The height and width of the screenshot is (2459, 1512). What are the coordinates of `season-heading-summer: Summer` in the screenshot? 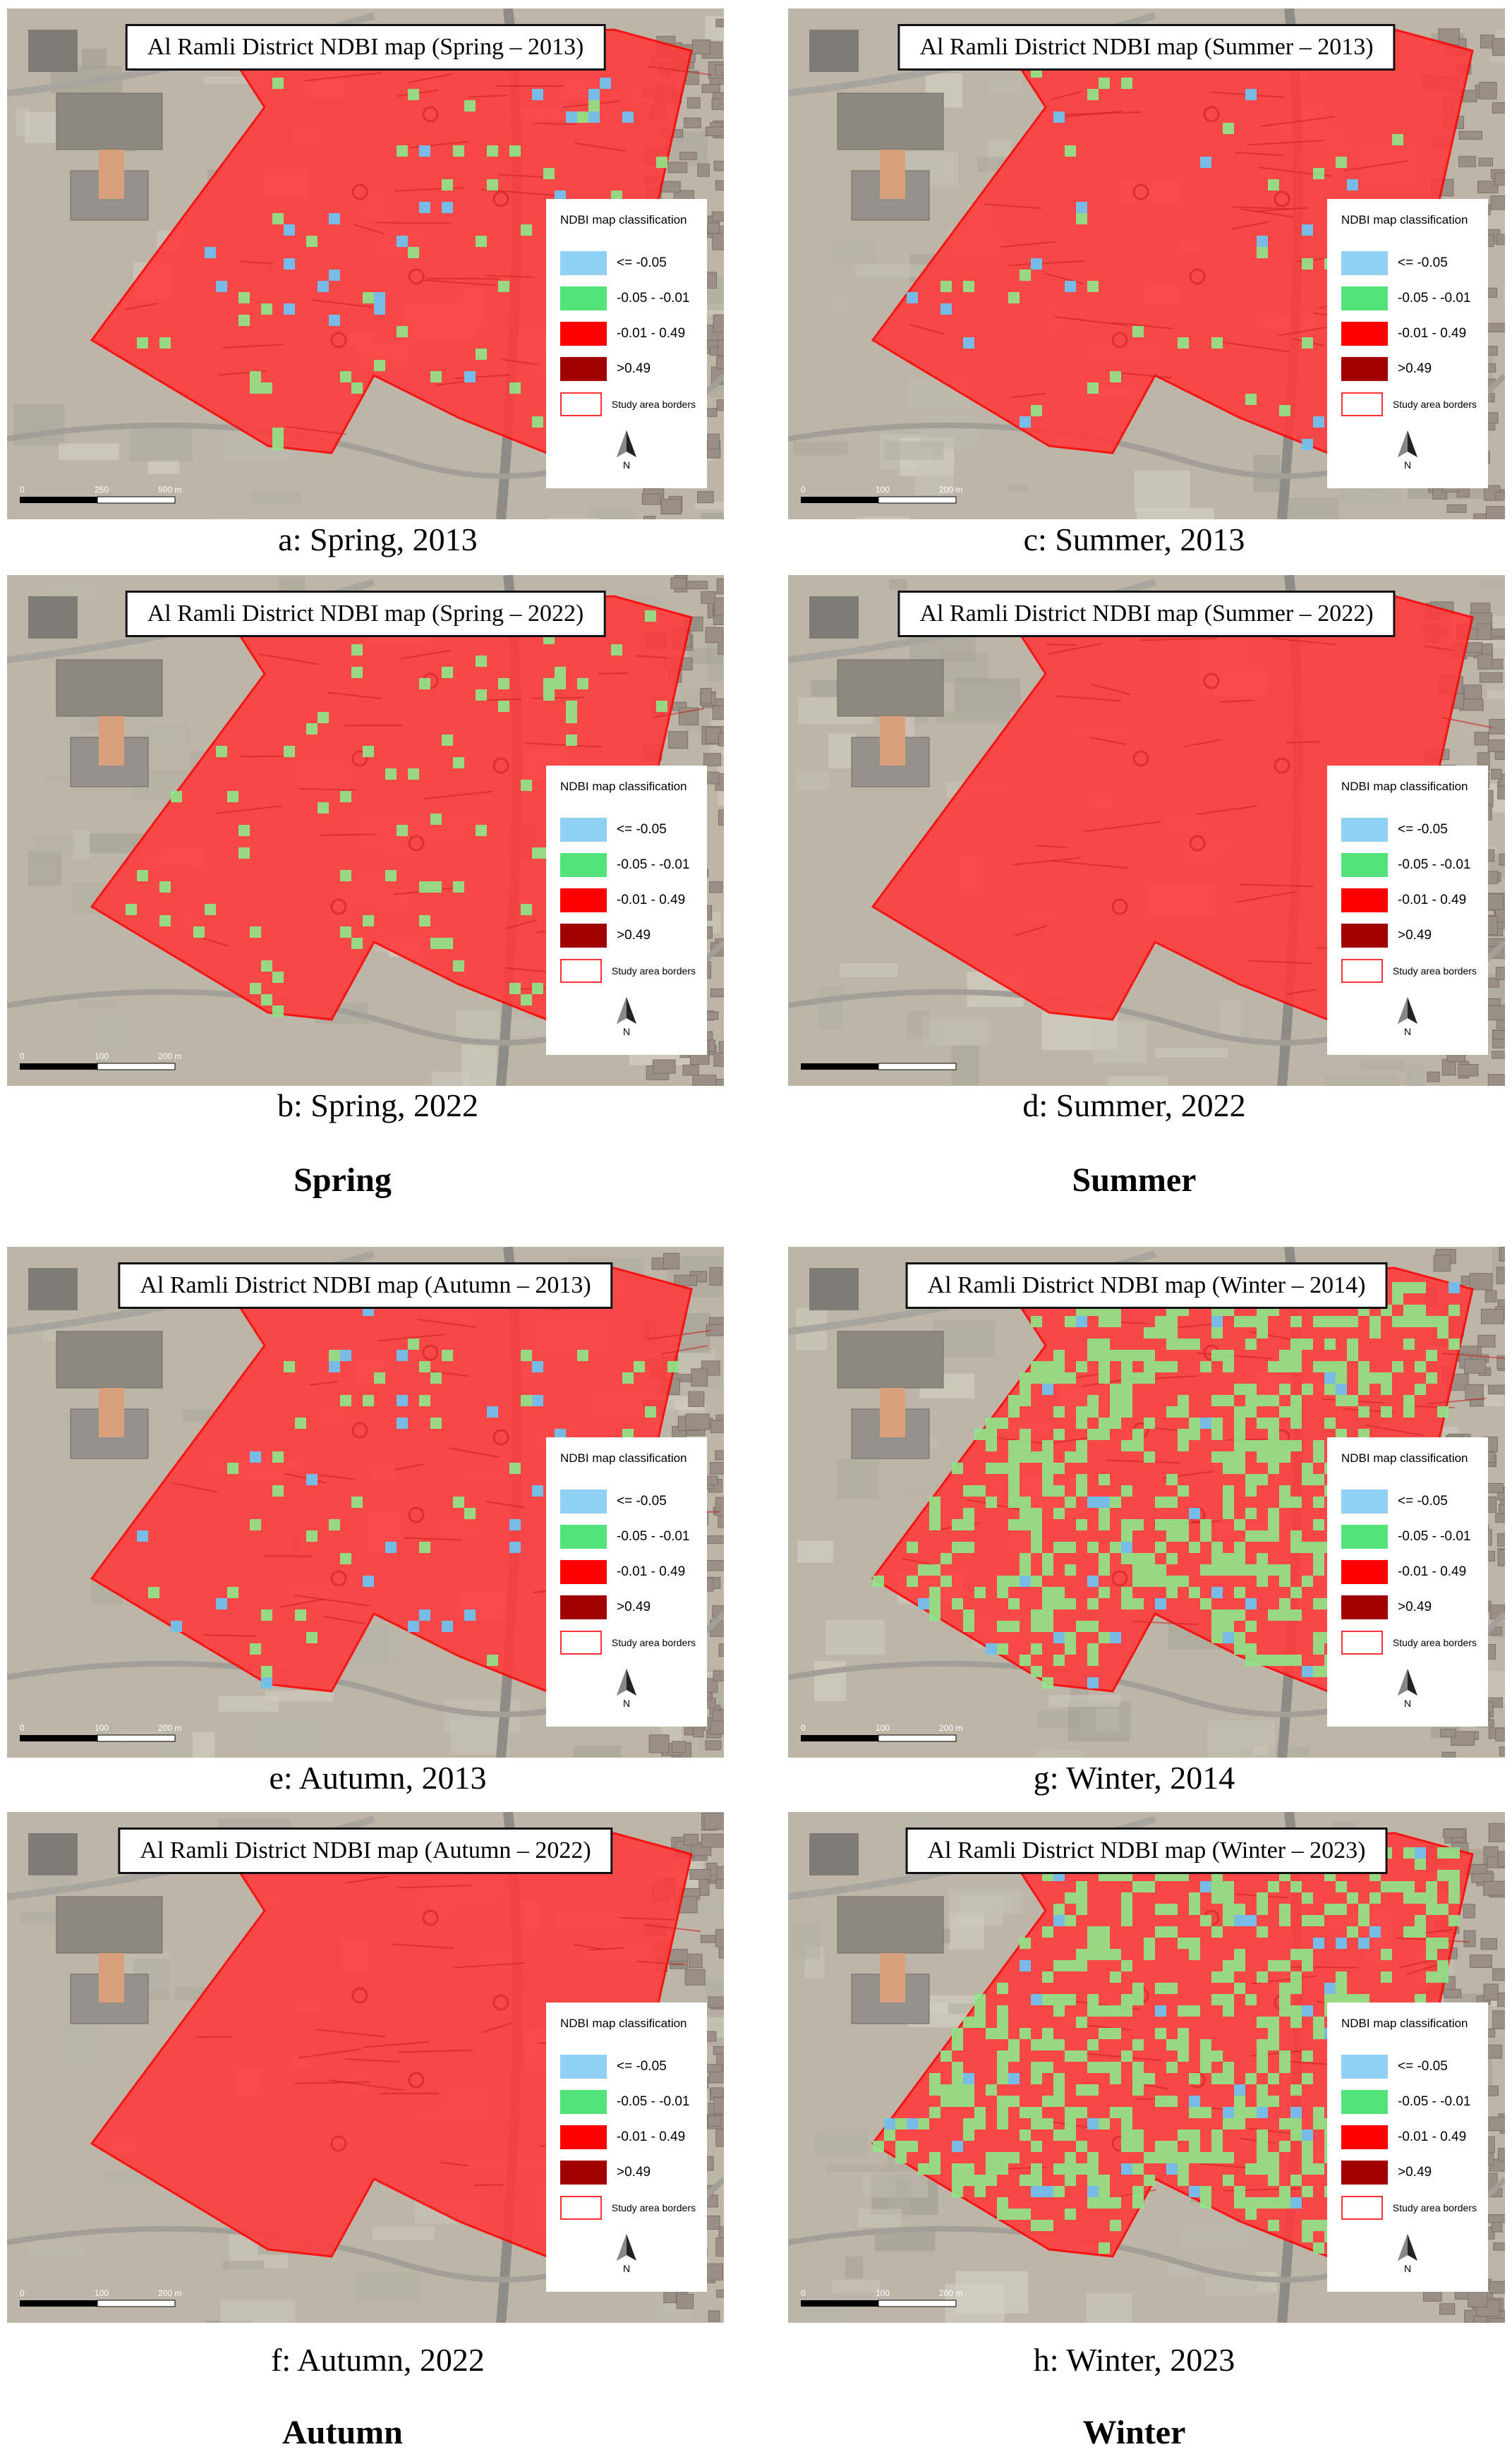 It's located at (1134, 1180).